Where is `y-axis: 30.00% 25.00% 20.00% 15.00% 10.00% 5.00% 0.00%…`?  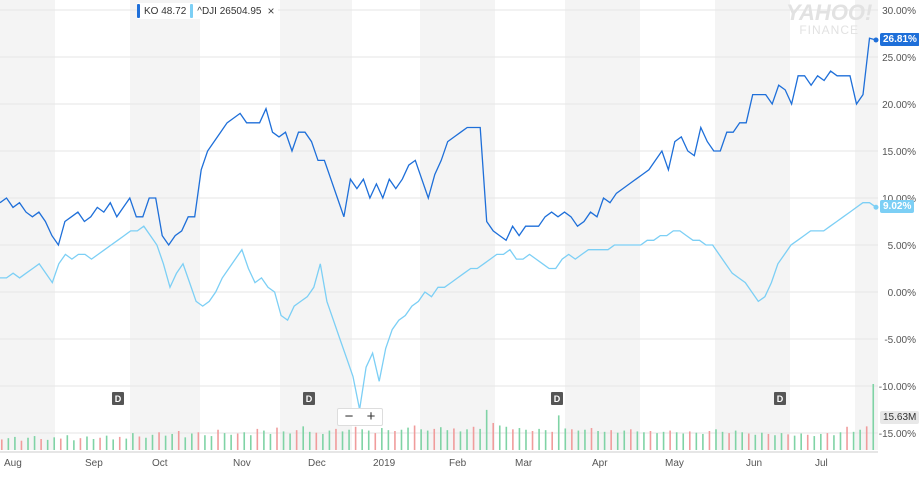
y-axis: 30.00% 25.00% 20.00% 15.00% 10.00% 5.00% 0.00%… is located at coordinates (897, 223).